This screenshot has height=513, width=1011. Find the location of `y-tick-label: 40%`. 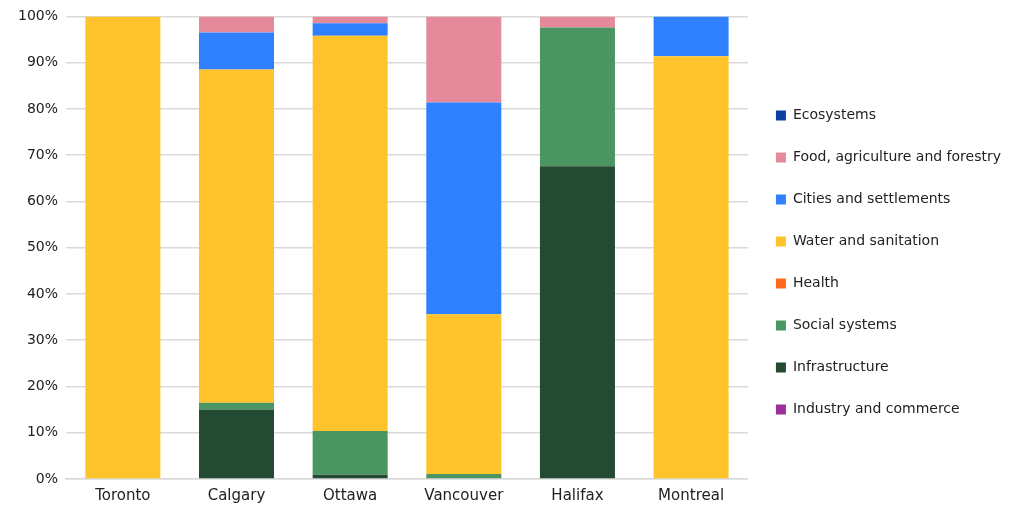

y-tick-label: 40% is located at coordinates (42, 292).